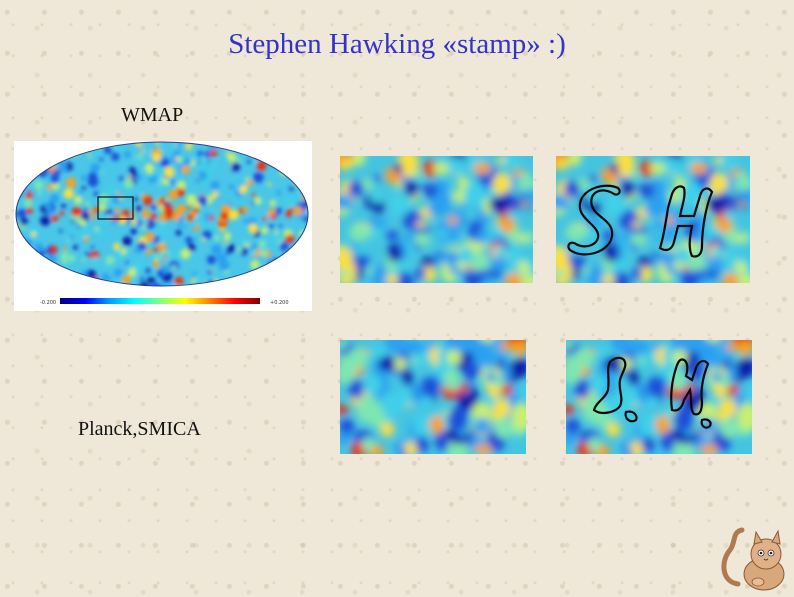 The image size is (794, 597). What do you see at coordinates (659, 397) in the screenshot?
I see `planck-patch-with-initials` at bounding box center [659, 397].